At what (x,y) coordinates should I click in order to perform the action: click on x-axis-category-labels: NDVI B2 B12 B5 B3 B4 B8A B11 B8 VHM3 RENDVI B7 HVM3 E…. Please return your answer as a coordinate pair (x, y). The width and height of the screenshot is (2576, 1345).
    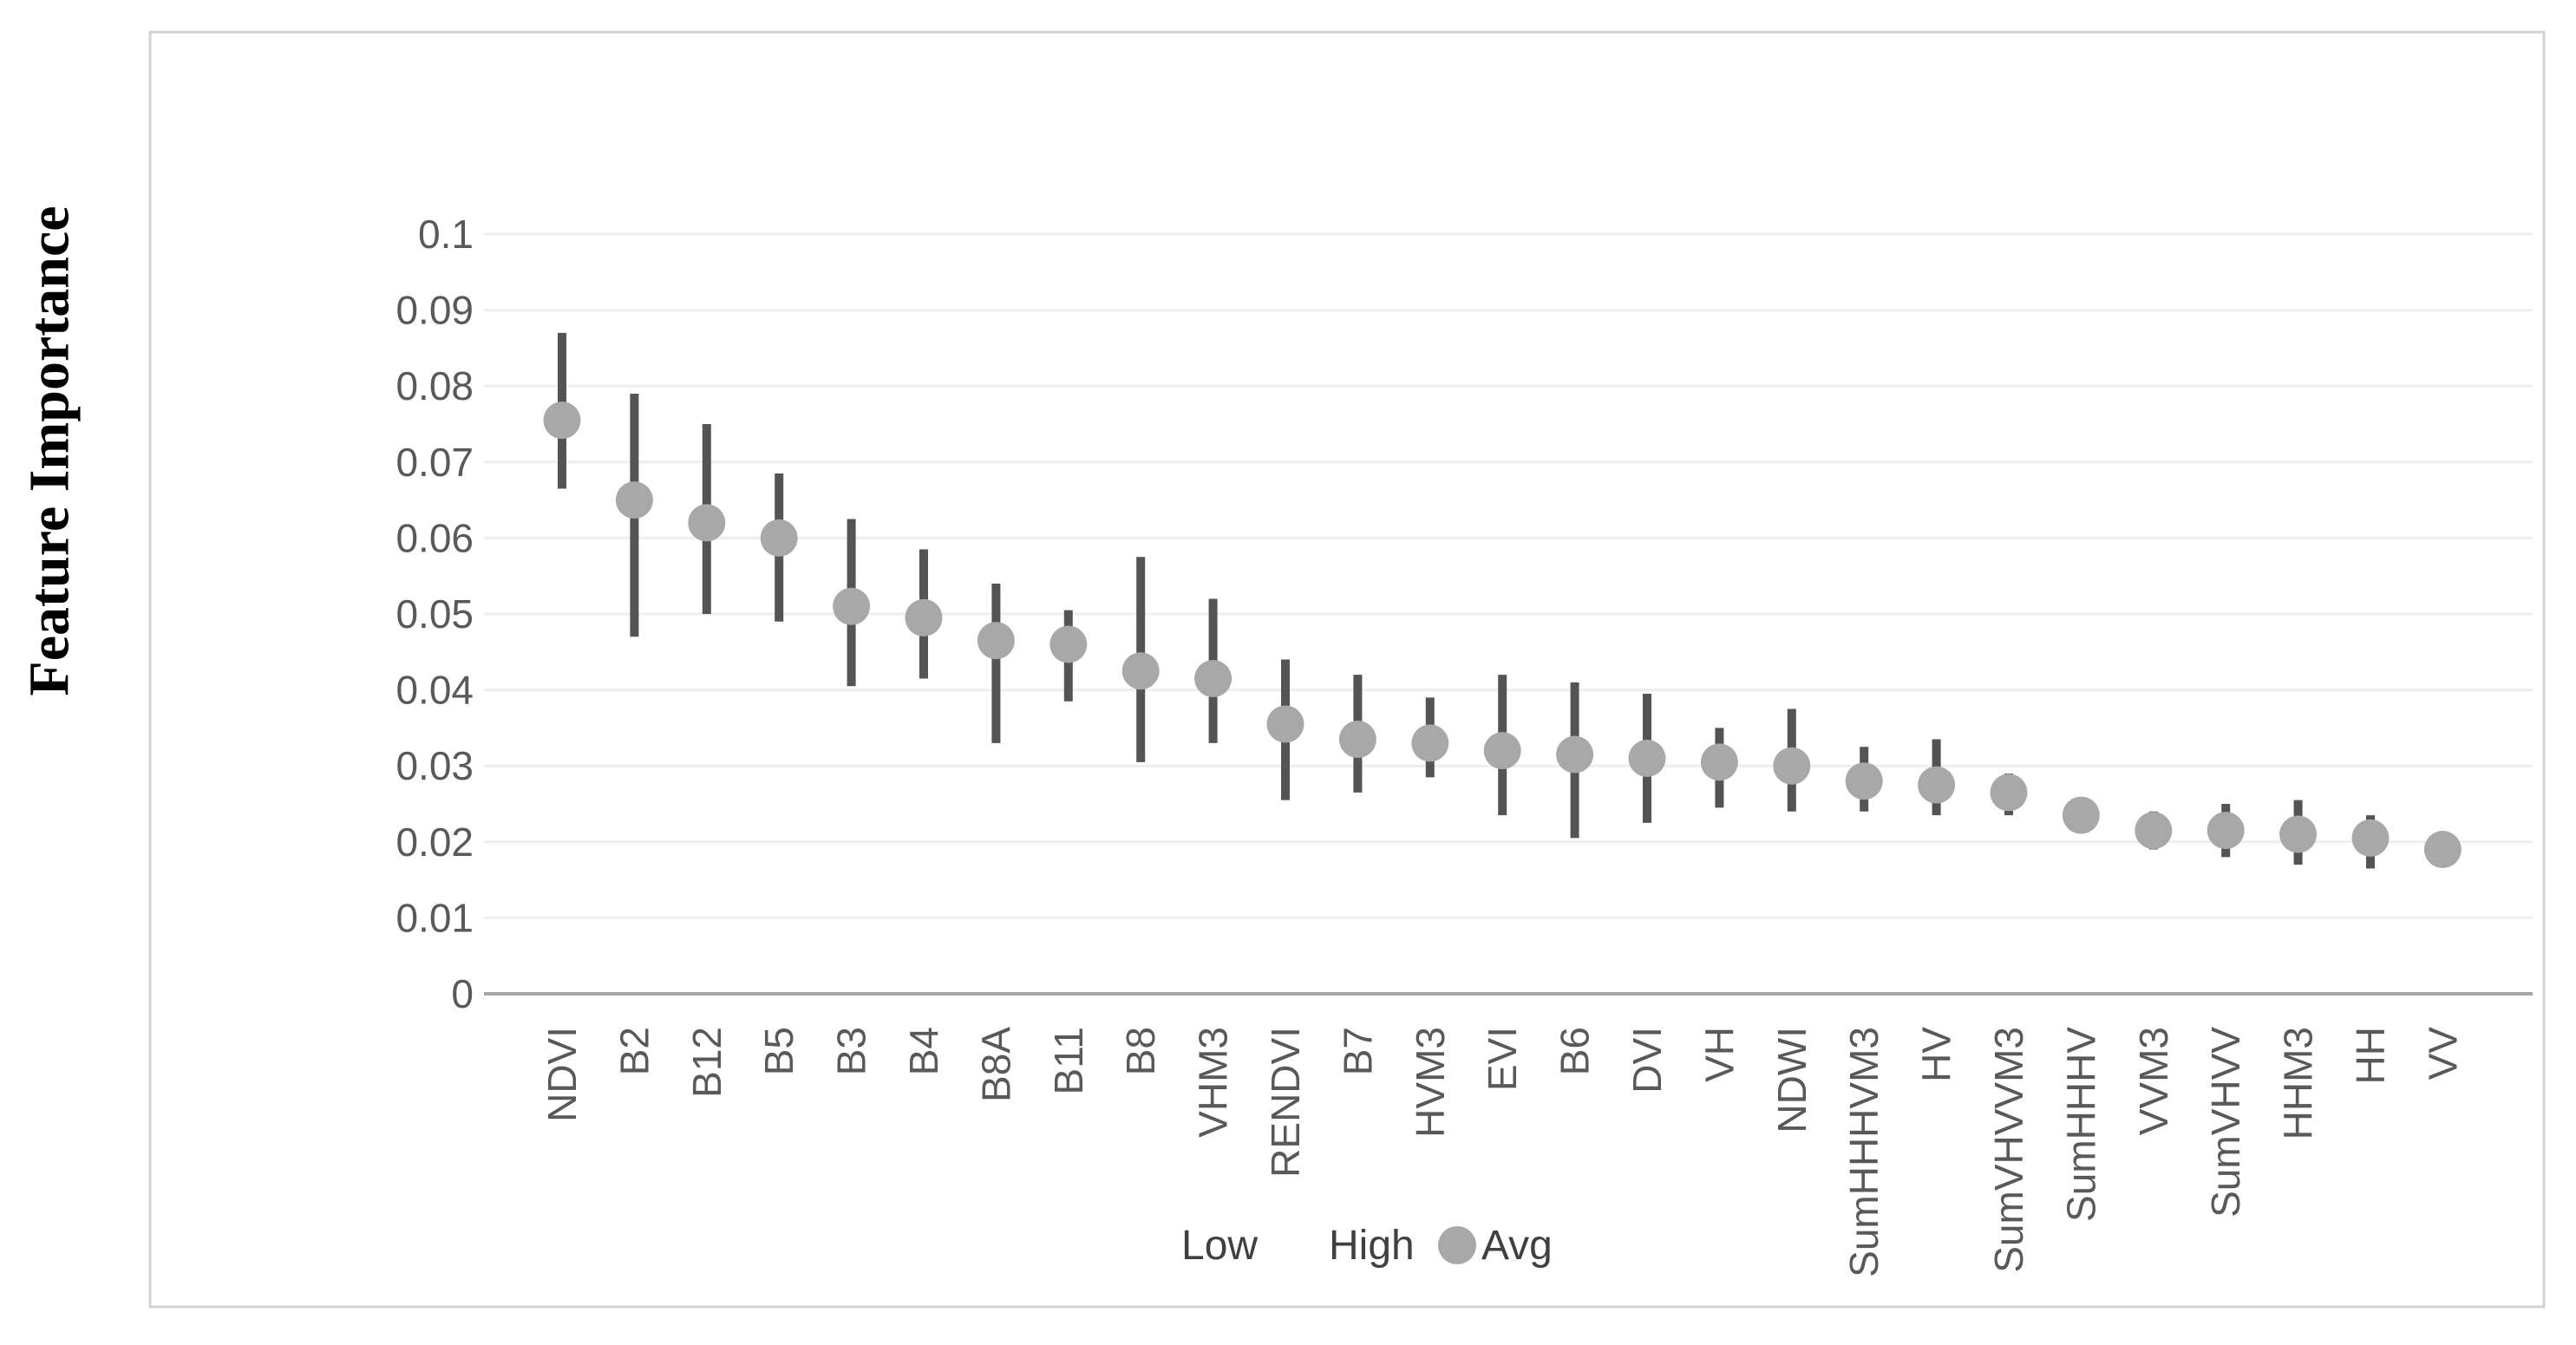
    Looking at the image, I should click on (1502, 1152).